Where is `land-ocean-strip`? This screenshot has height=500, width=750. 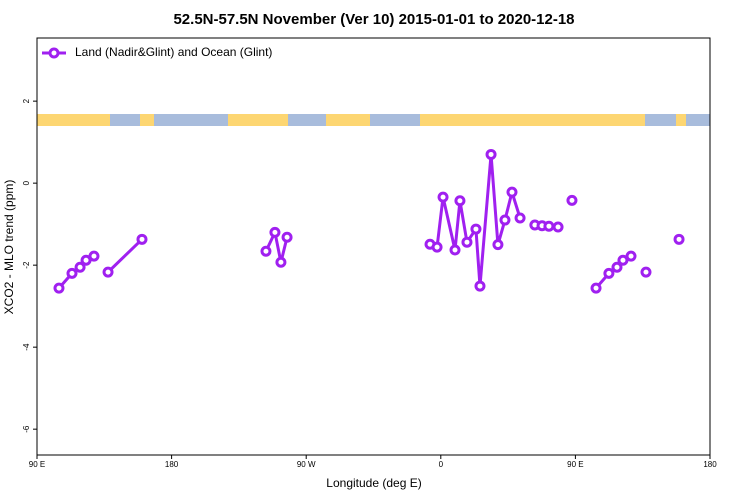 land-ocean-strip is located at coordinates (373, 120).